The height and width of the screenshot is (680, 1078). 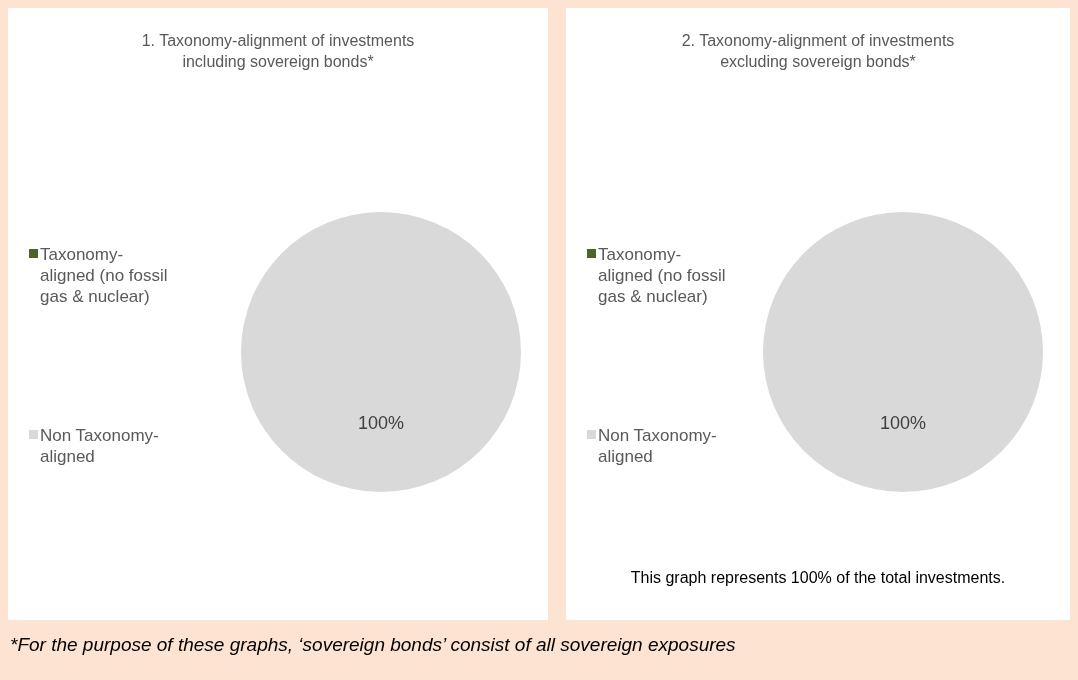 What do you see at coordinates (373, 644) in the screenshot?
I see `text: *For the purpose of these graphs, ‘sovereign bonds’ consist of all sovereign exposures` at bounding box center [373, 644].